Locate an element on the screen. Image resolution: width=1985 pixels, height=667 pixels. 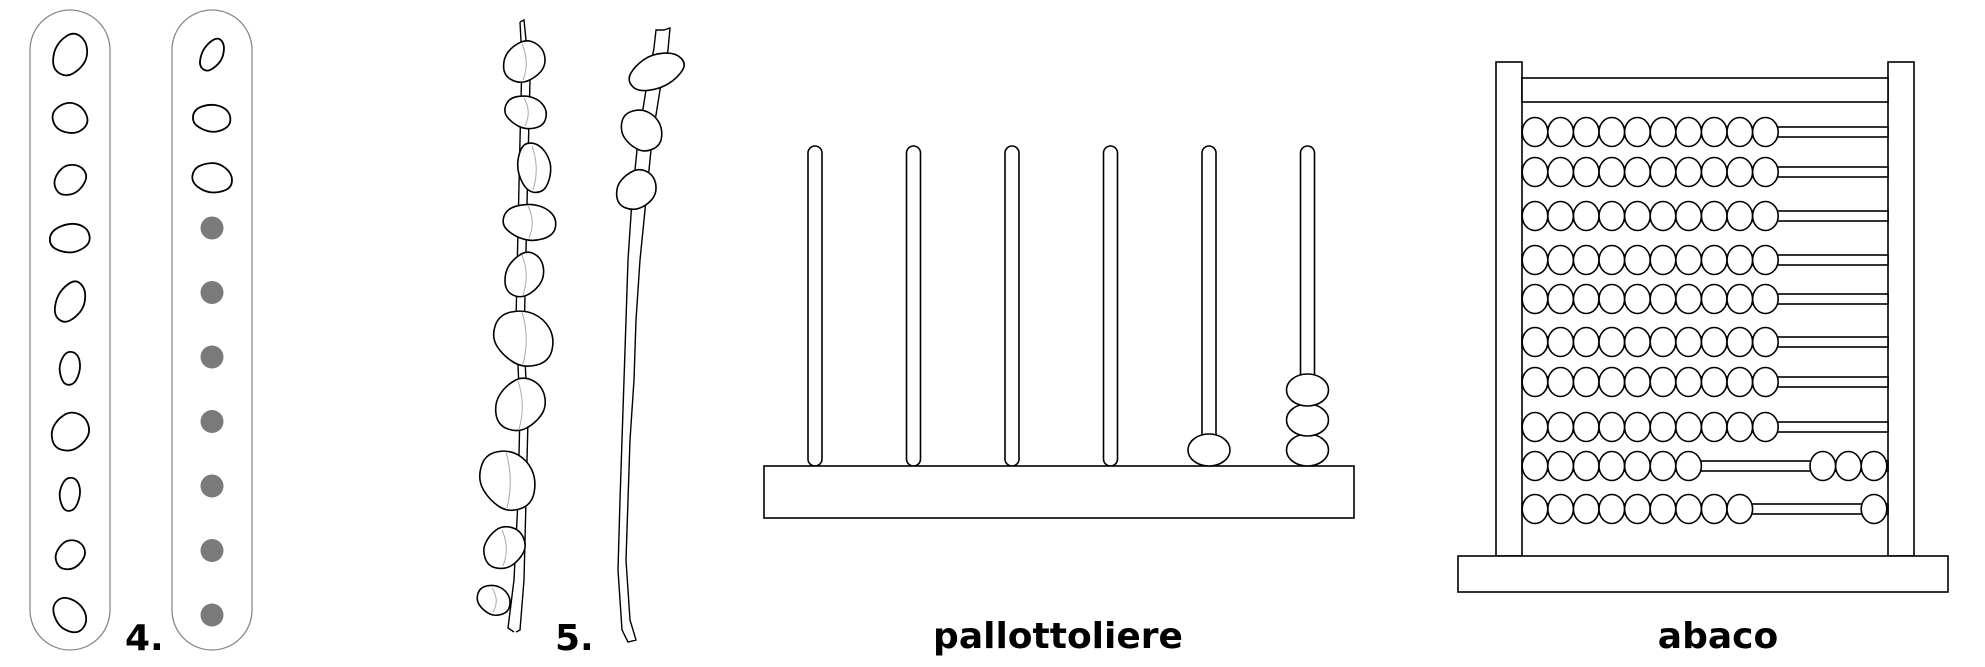
left-tube-stones is located at coordinates (69, 333).